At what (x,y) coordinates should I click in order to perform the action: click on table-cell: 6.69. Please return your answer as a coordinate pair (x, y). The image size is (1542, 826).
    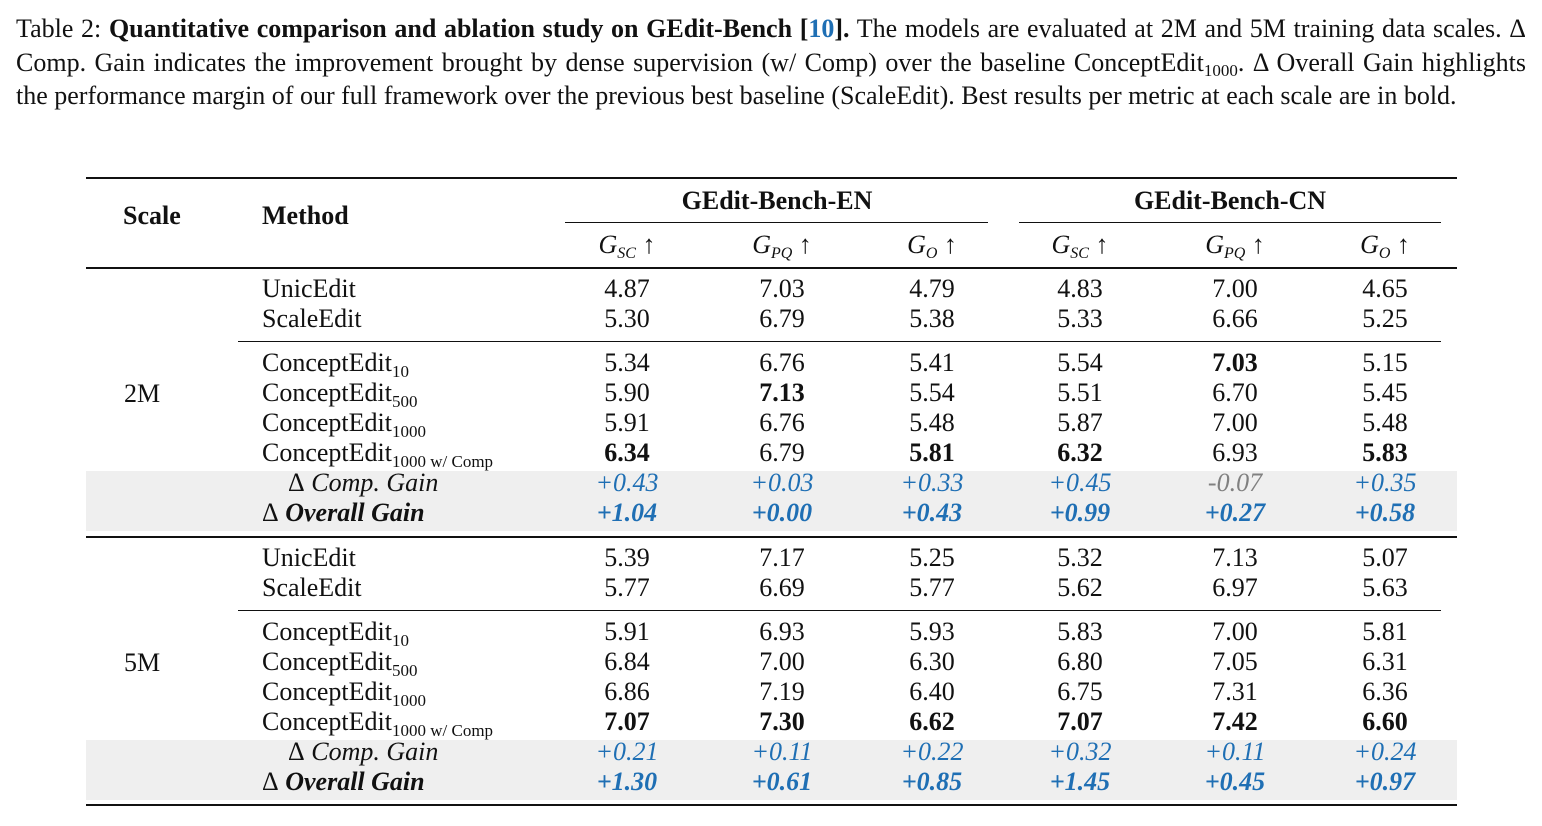
    Looking at the image, I should click on (782, 587).